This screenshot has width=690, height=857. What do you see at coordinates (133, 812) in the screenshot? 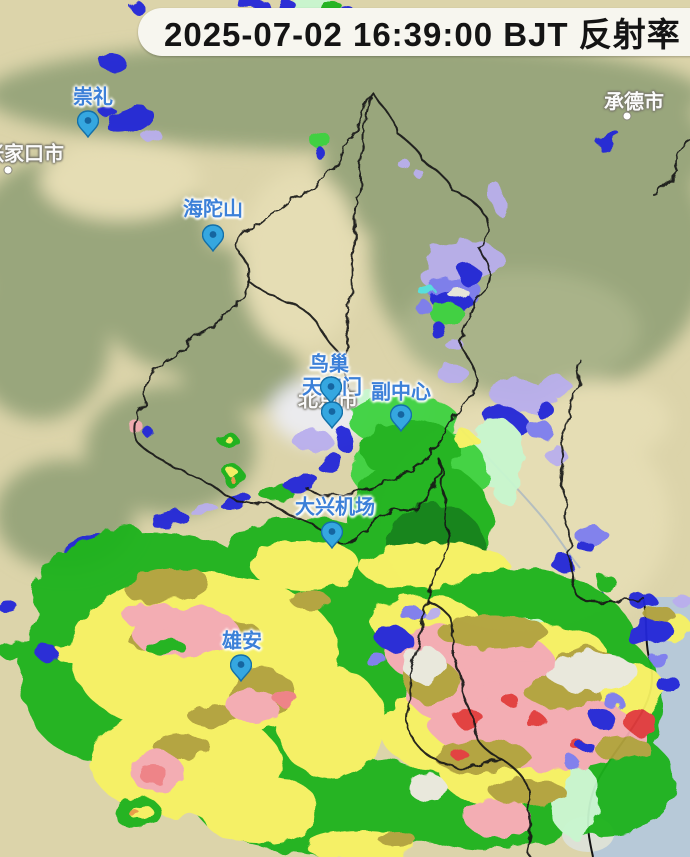
I see `radar-cell-or` at bounding box center [133, 812].